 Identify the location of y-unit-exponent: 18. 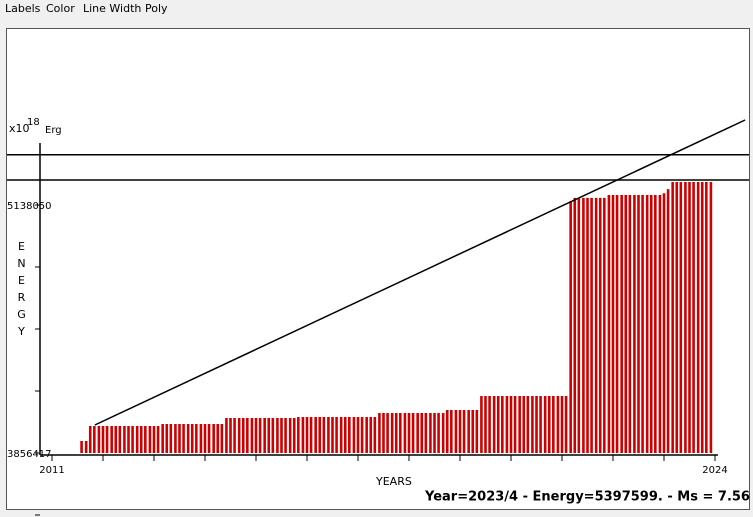
(33, 122).